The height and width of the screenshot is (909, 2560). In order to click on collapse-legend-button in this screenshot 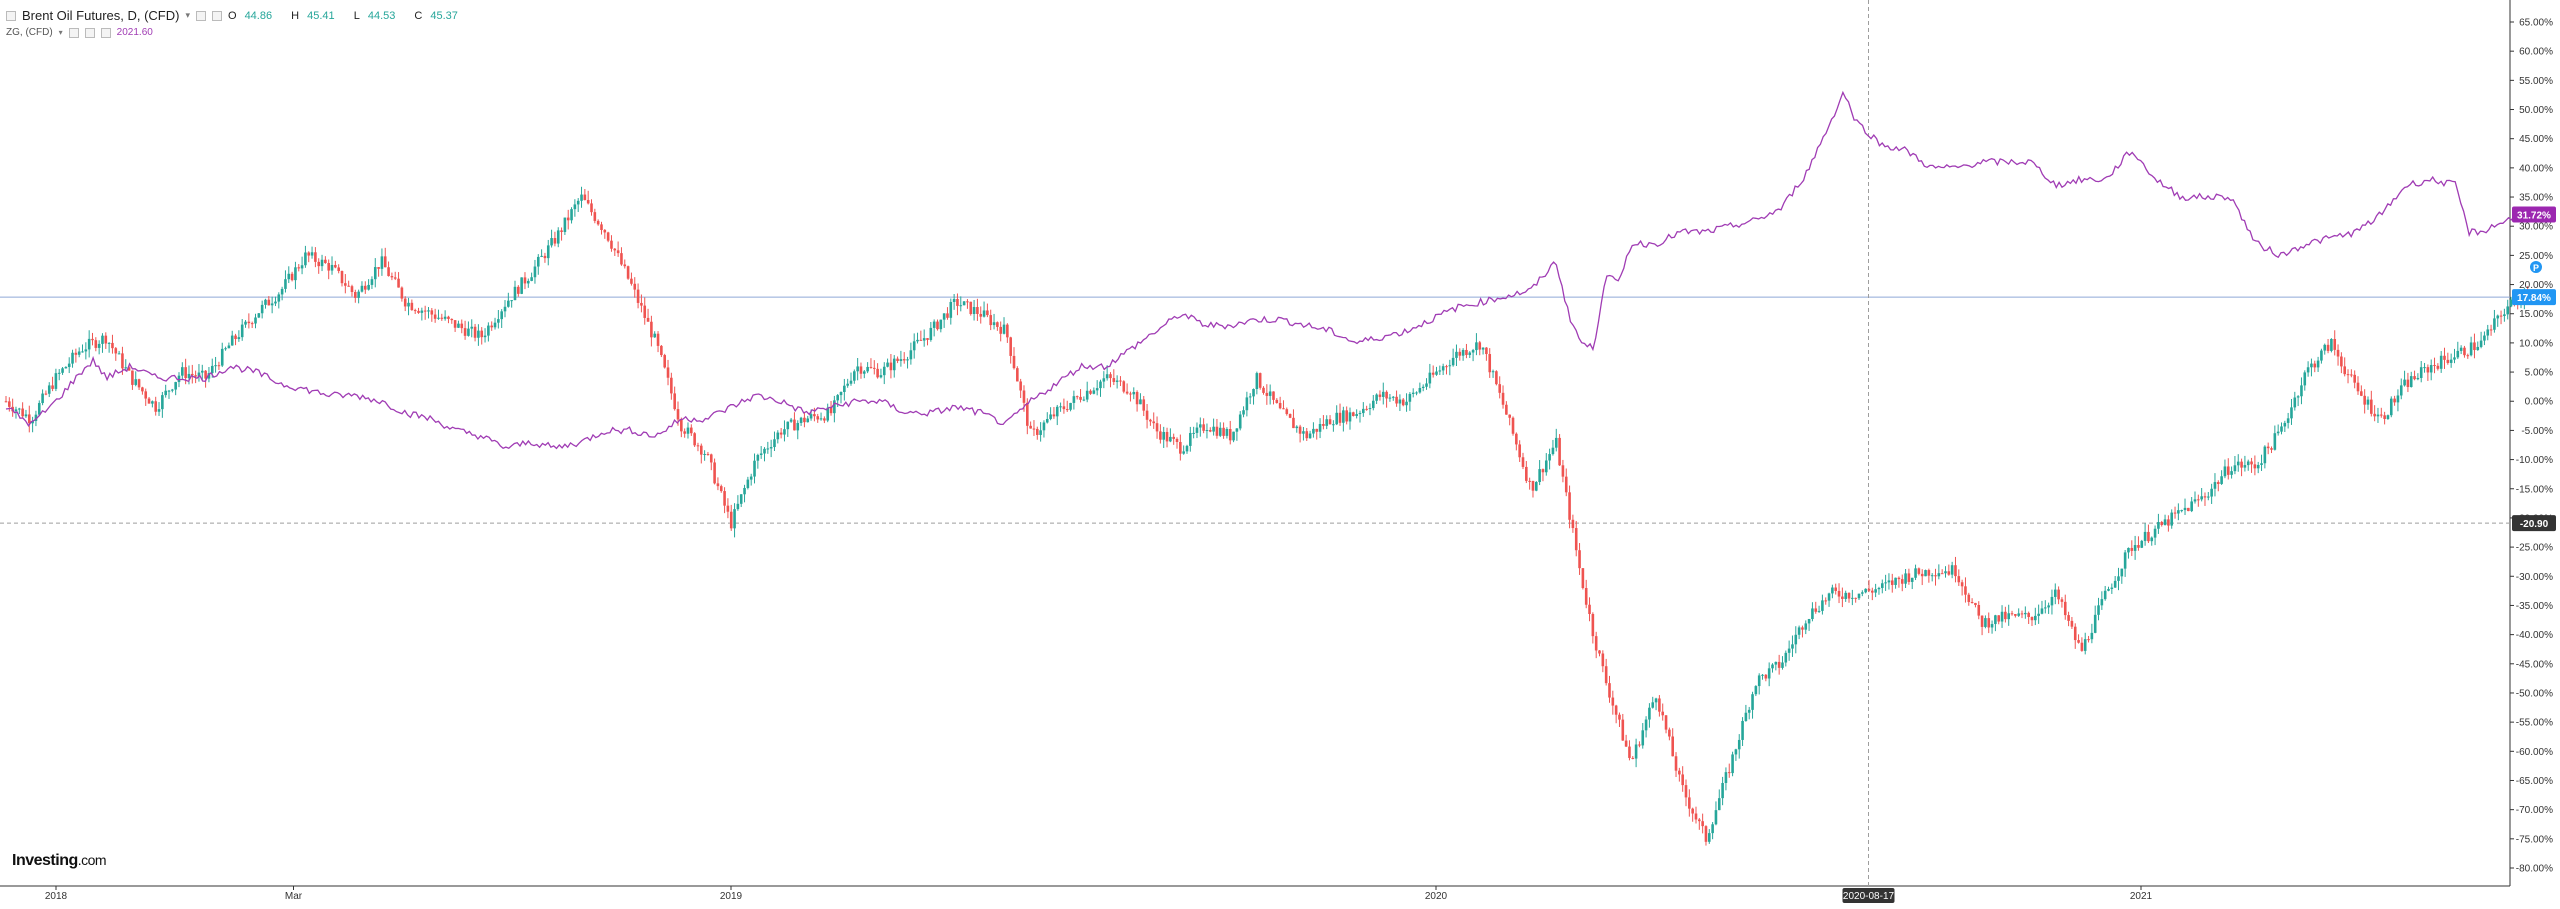, I will do `click(11, 15)`.